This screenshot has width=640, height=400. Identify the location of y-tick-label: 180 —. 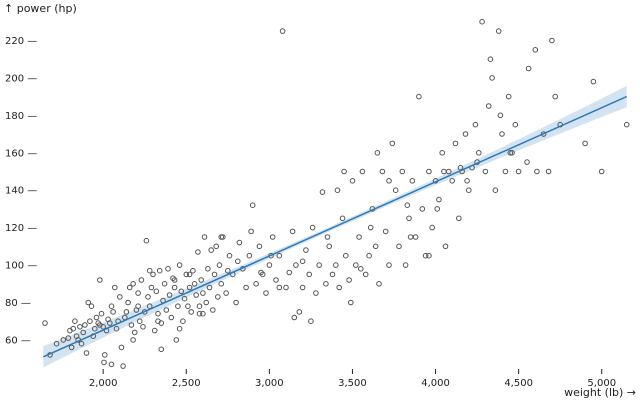
(21, 116).